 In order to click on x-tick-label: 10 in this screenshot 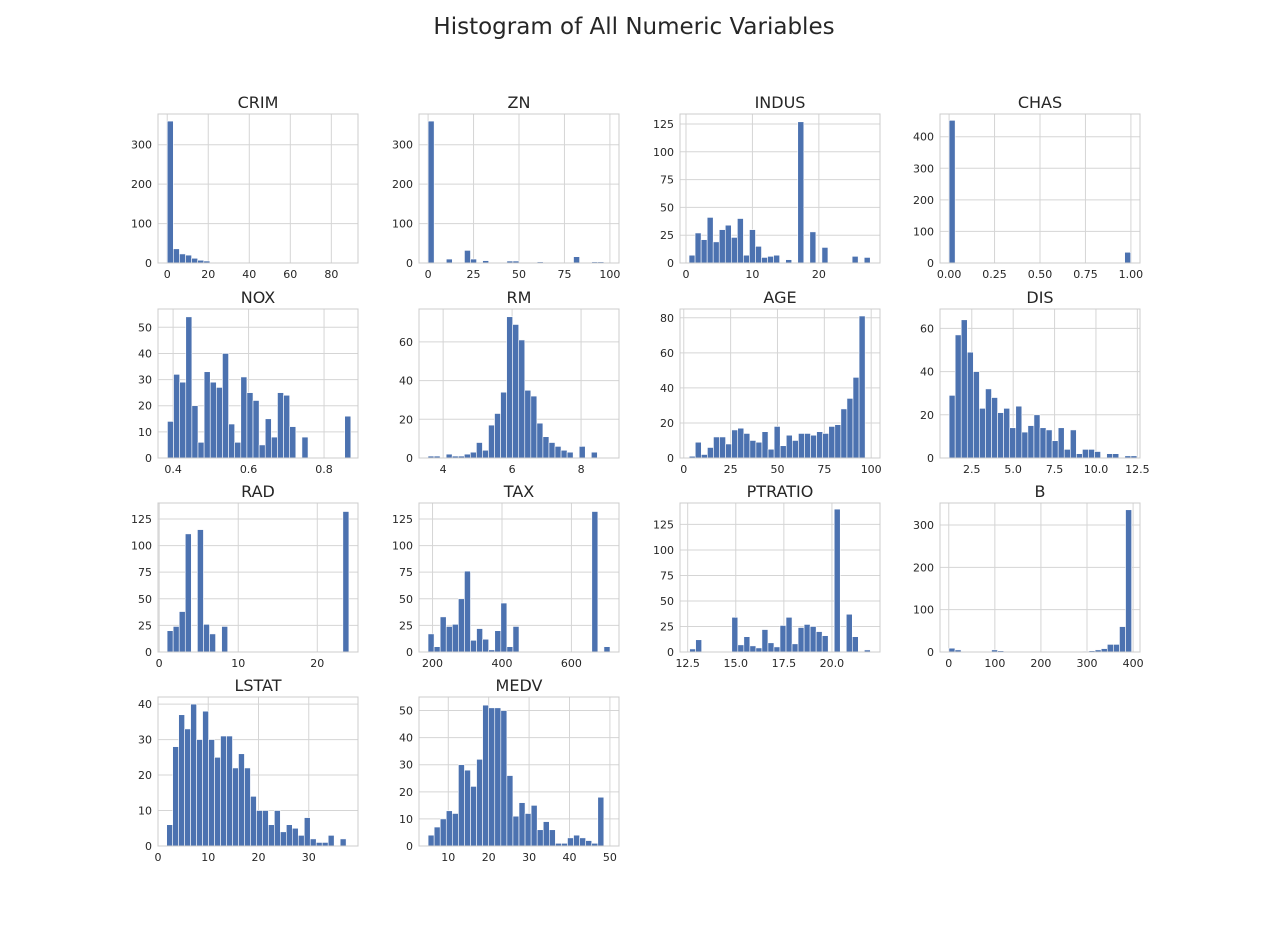, I will do `click(238, 663)`.